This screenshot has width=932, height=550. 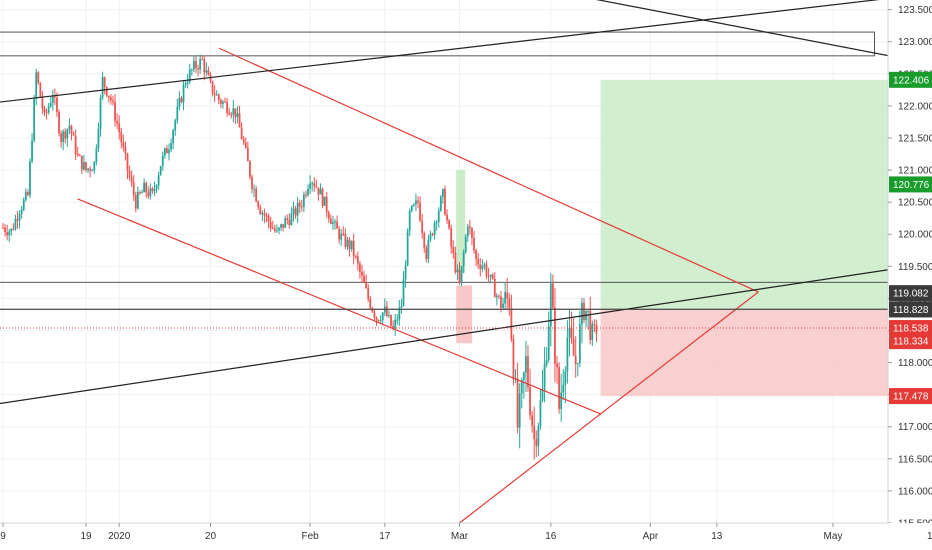 What do you see at coordinates (915, 138) in the screenshot?
I see `y-tick-label: 121.500` at bounding box center [915, 138].